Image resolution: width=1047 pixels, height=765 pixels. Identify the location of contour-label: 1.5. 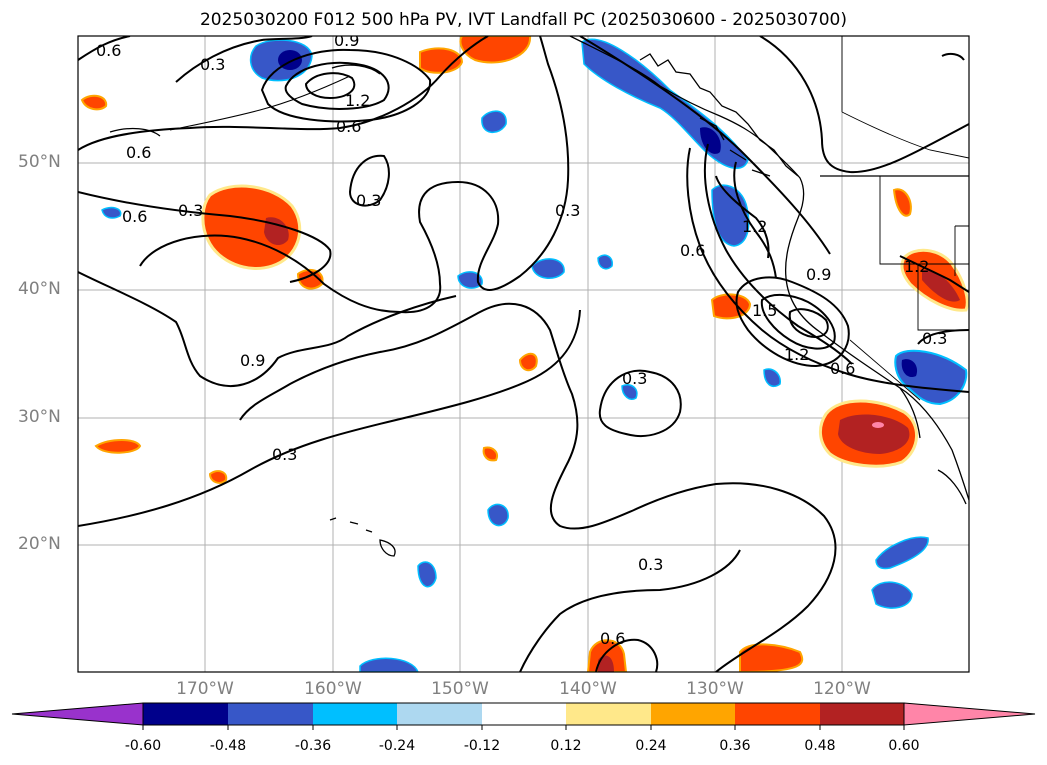
(764, 310).